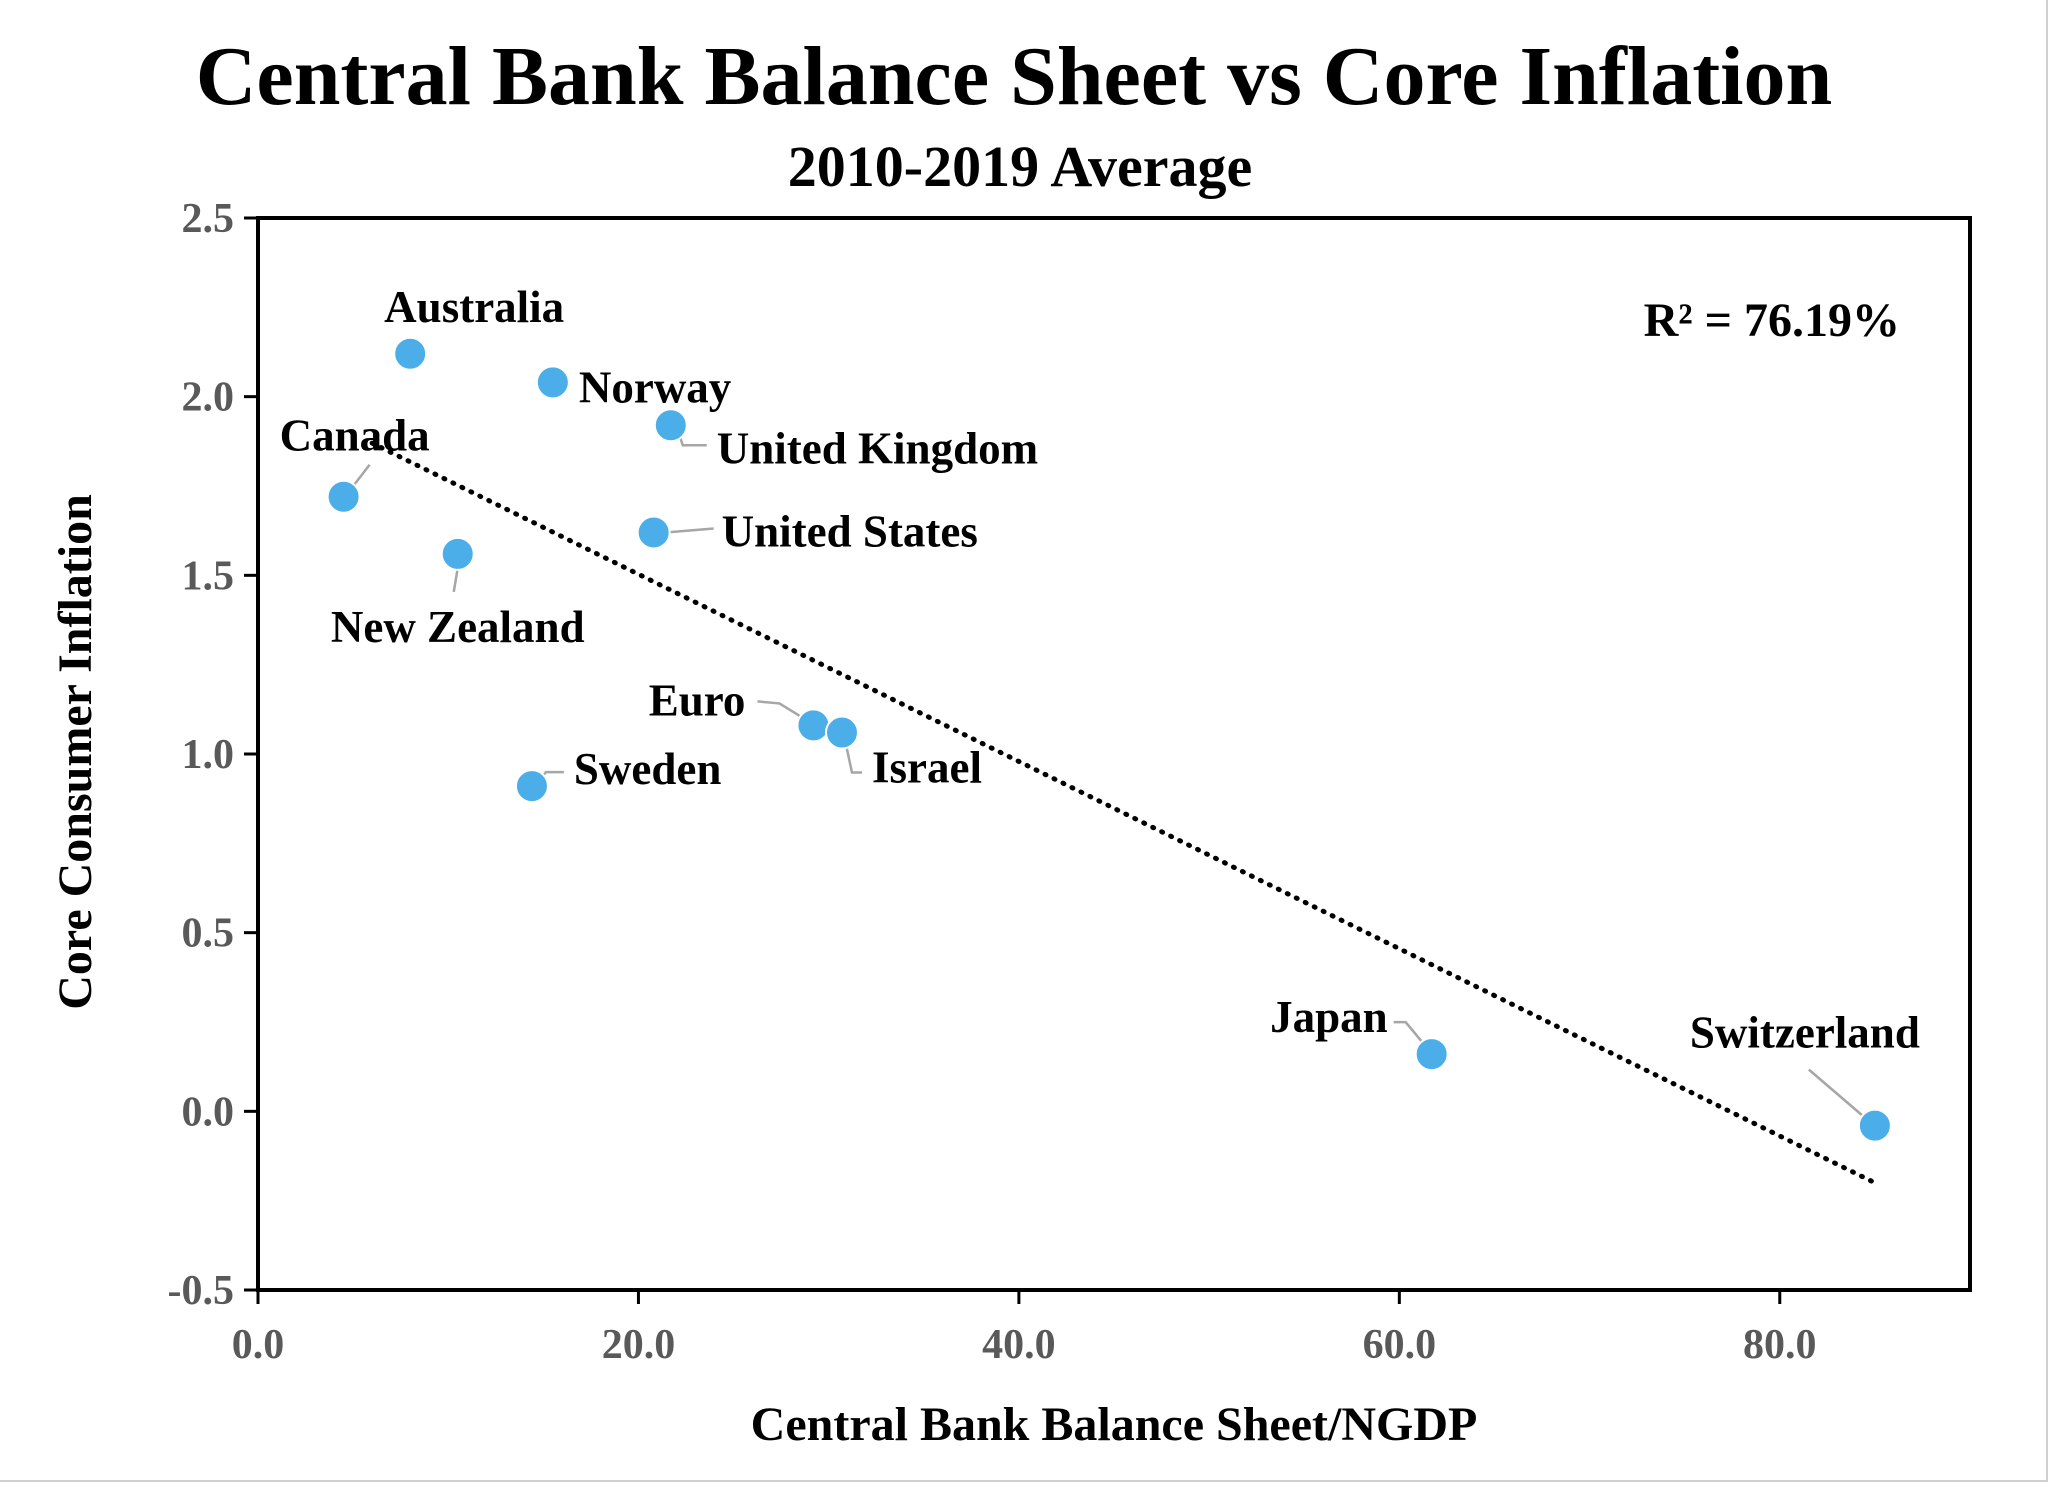 The height and width of the screenshot is (1493, 2048). What do you see at coordinates (1780, 1345) in the screenshot?
I see `x-tick-label: 80.0` at bounding box center [1780, 1345].